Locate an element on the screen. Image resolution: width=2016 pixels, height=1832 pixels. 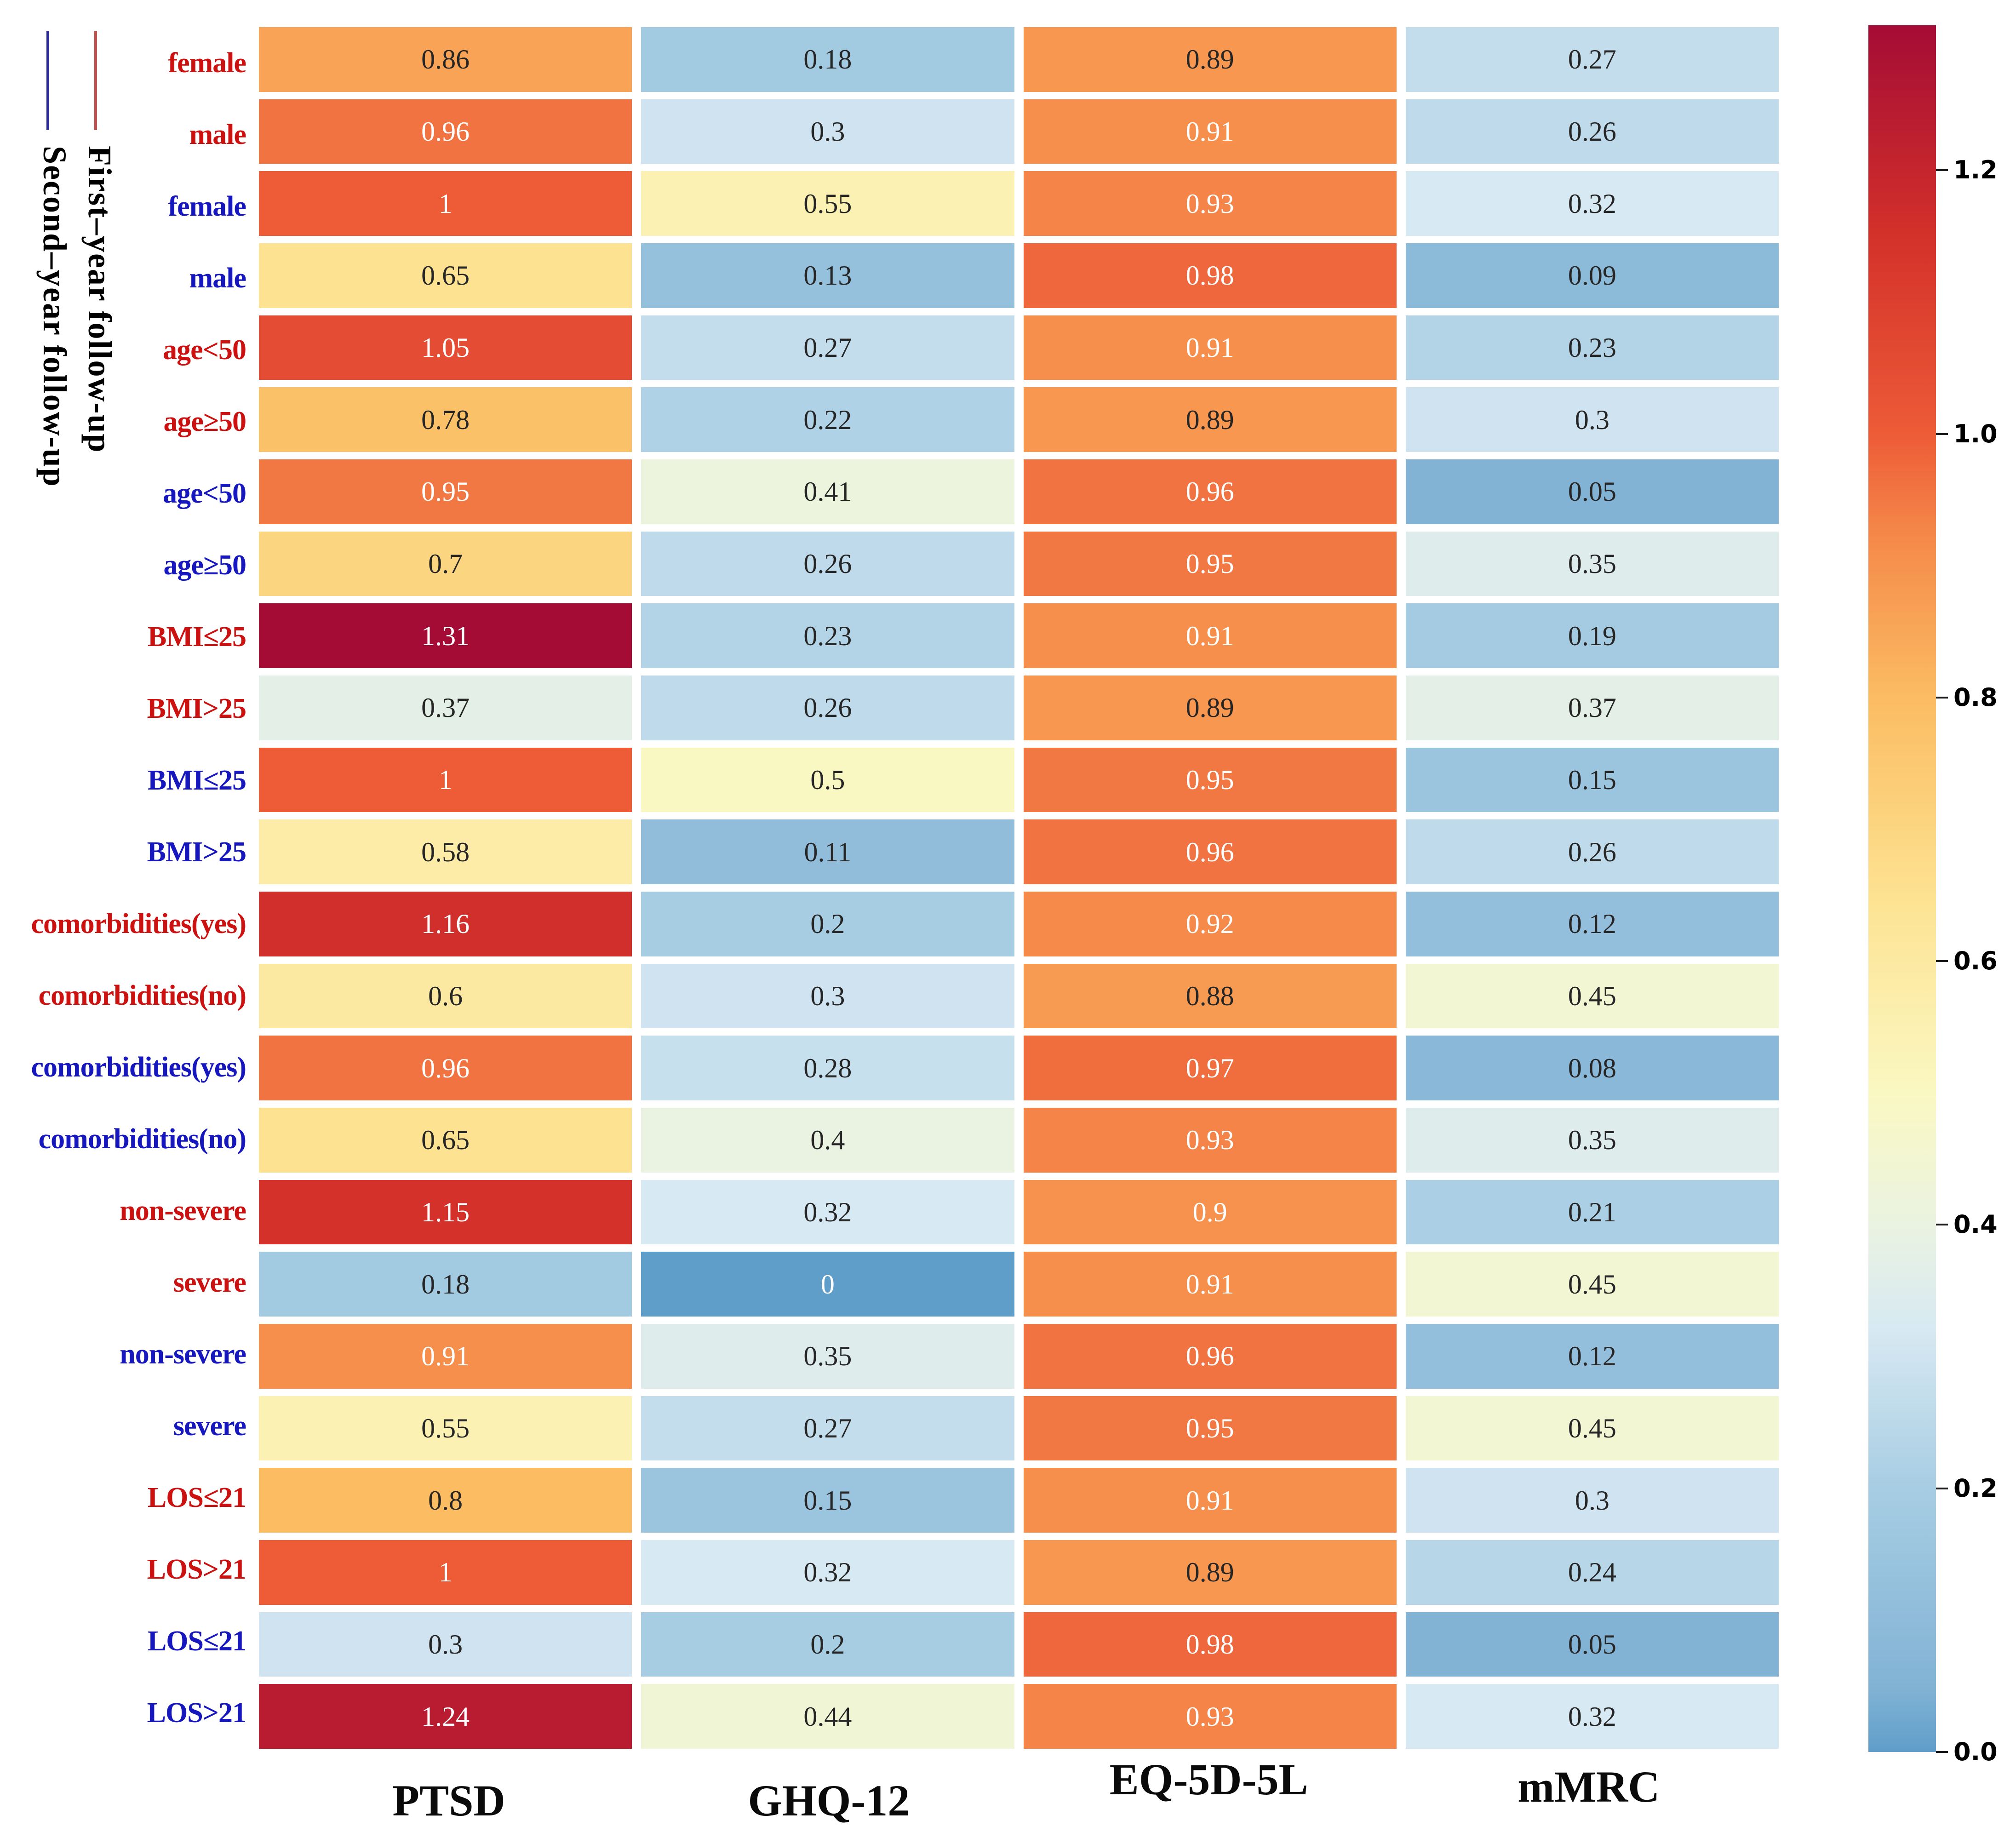
heatmap-cell: 0.6 is located at coordinates (445, 996).